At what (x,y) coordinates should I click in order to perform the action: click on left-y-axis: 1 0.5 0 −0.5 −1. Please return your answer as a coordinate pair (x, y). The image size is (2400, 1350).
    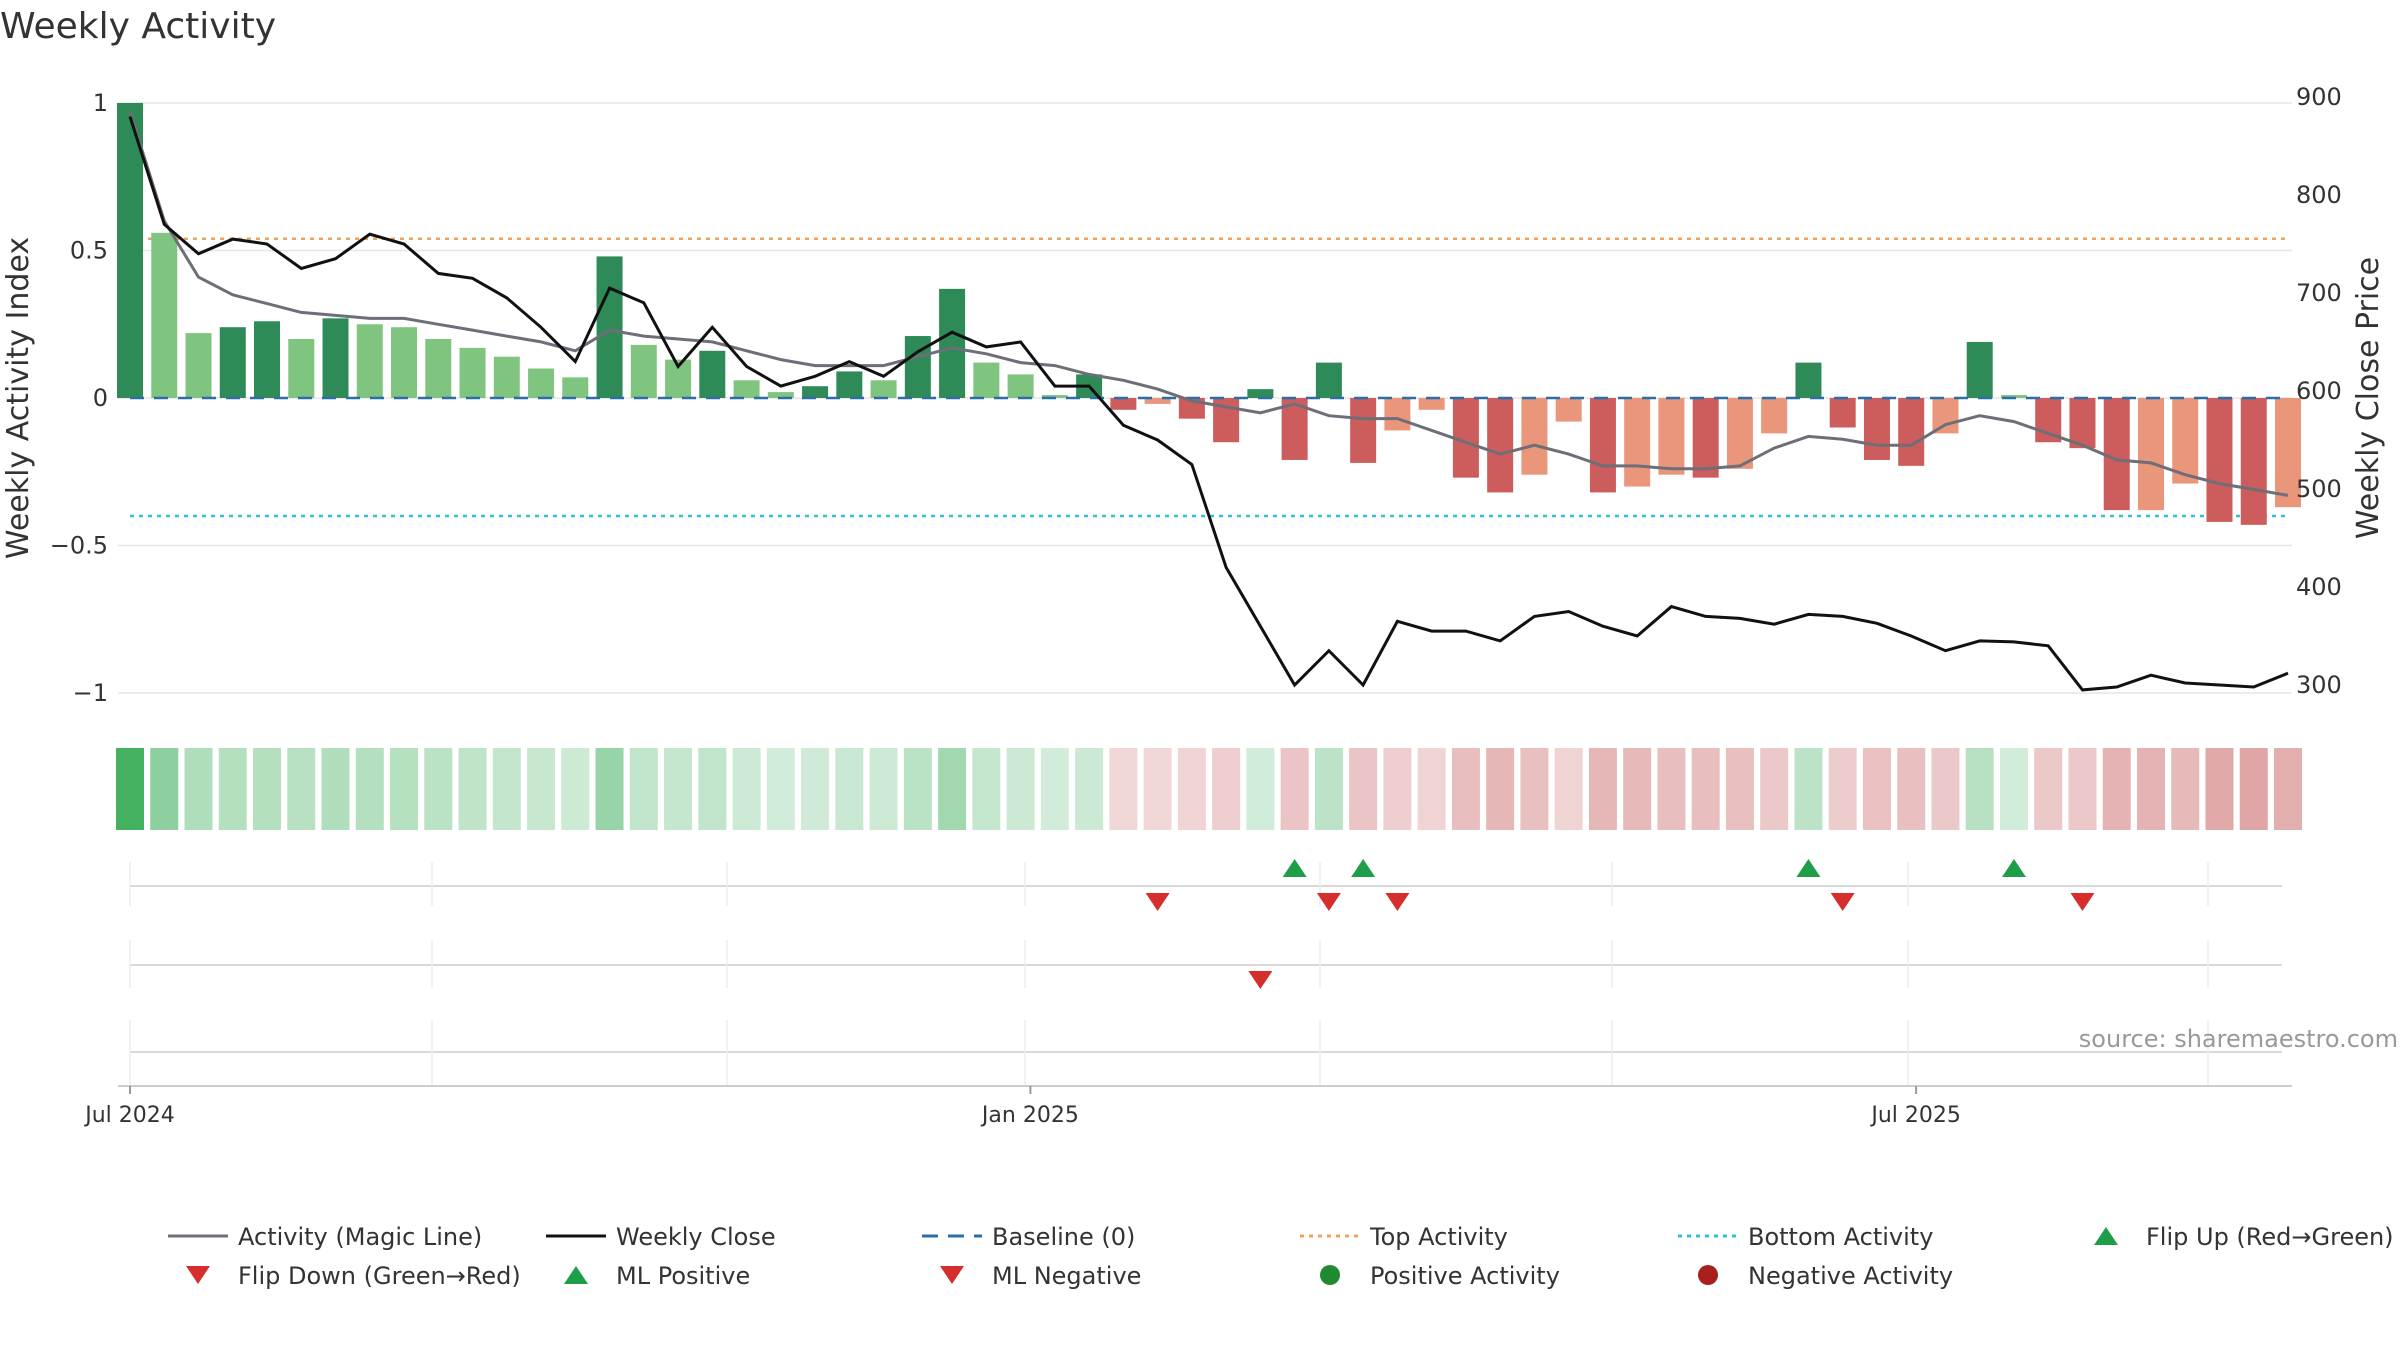
    Looking at the image, I should click on (79, 398).